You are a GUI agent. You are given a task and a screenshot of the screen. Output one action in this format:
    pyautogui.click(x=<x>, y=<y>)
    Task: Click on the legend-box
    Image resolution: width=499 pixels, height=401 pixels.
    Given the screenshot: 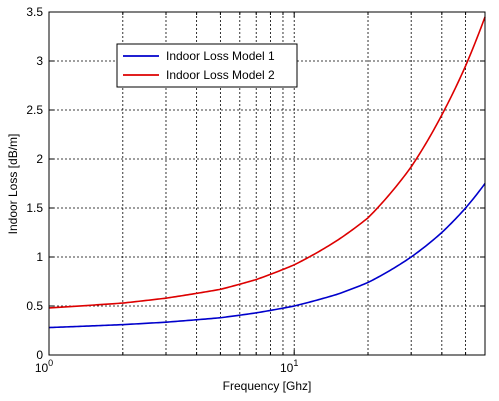 What is the action you would take?
    pyautogui.click(x=207, y=65)
    